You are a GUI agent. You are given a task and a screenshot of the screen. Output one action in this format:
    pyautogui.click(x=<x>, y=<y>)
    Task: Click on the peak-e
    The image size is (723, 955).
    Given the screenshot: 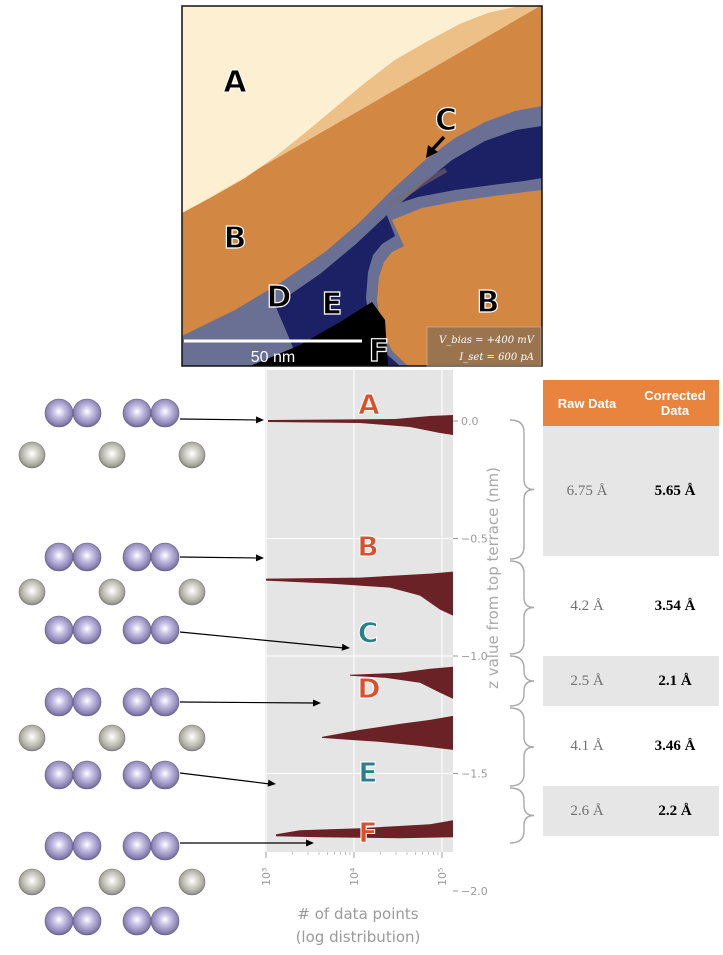 What is the action you would take?
    pyautogui.click(x=364, y=829)
    